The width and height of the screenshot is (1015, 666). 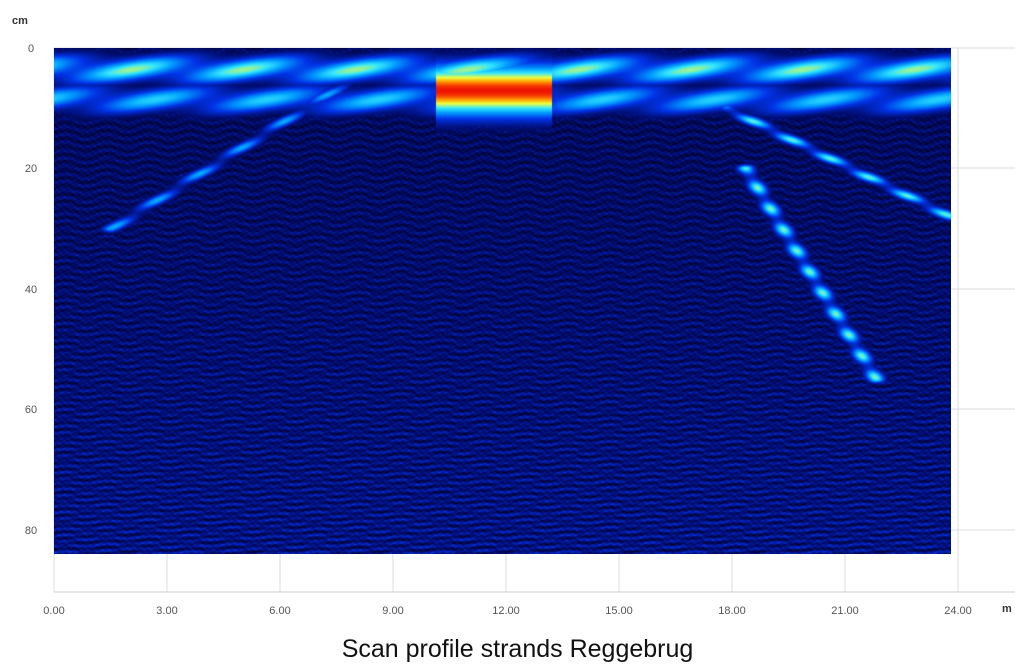 What do you see at coordinates (732, 611) in the screenshot?
I see `x-tick-label: 18.00` at bounding box center [732, 611].